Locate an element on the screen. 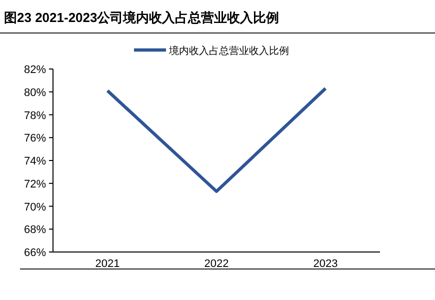 The width and height of the screenshot is (435, 300). legend: 境内收入占总营业收入比例 is located at coordinates (211, 51).